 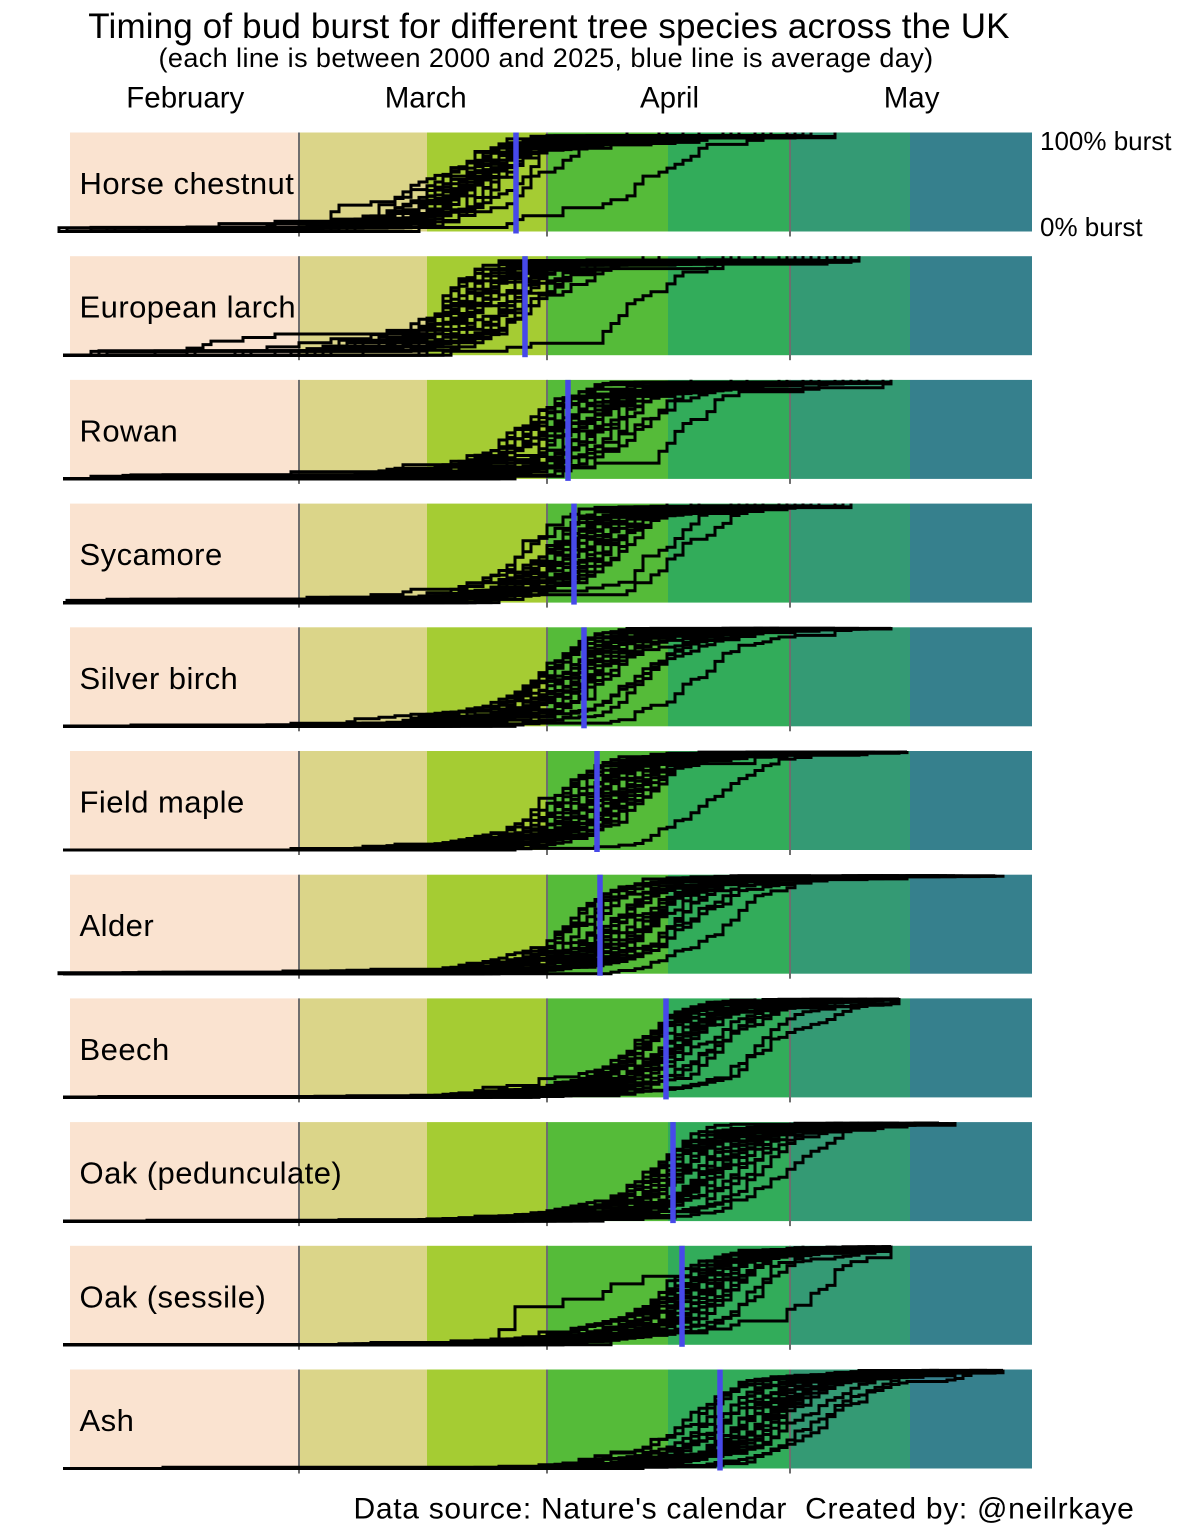 What do you see at coordinates (188, 307) in the screenshot?
I see `svg-text: European larch` at bounding box center [188, 307].